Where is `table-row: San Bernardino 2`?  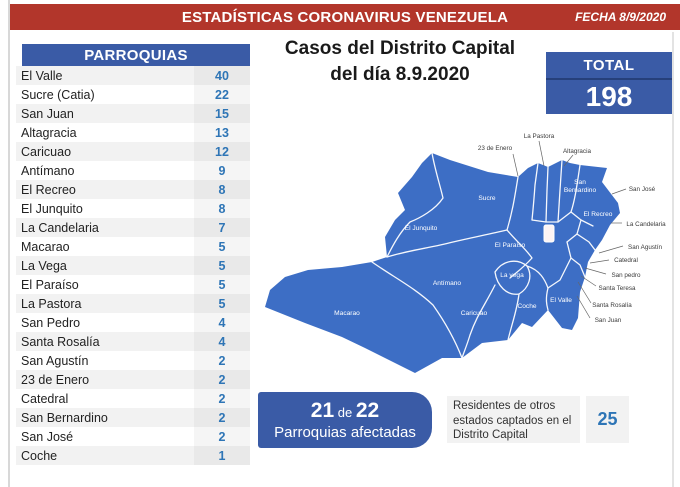 table-row: San Bernardino 2 is located at coordinates (133, 417).